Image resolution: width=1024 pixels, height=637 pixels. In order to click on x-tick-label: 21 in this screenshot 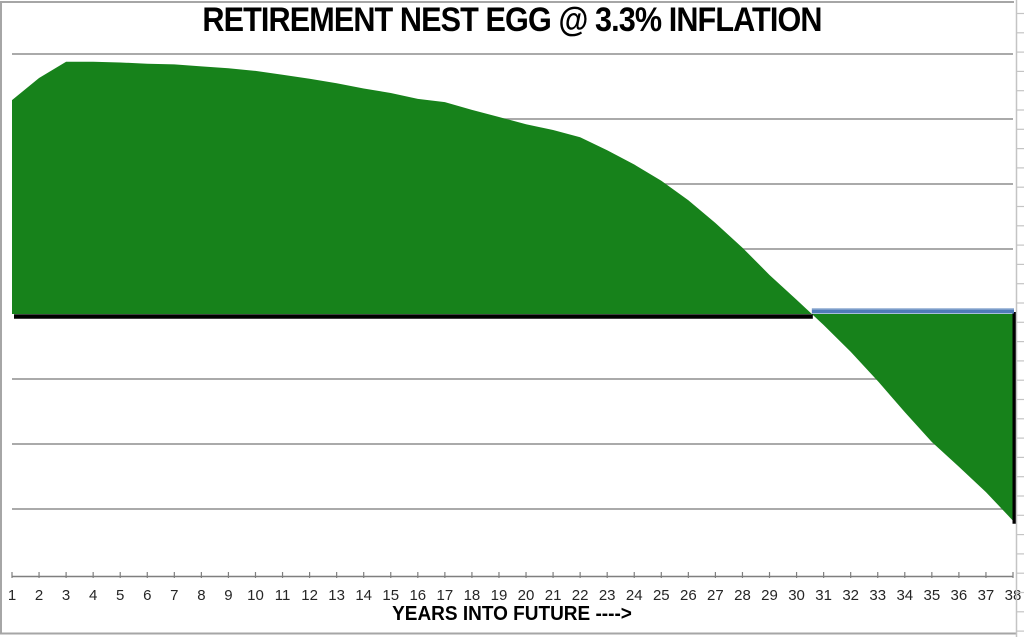, I will do `click(553, 595)`.